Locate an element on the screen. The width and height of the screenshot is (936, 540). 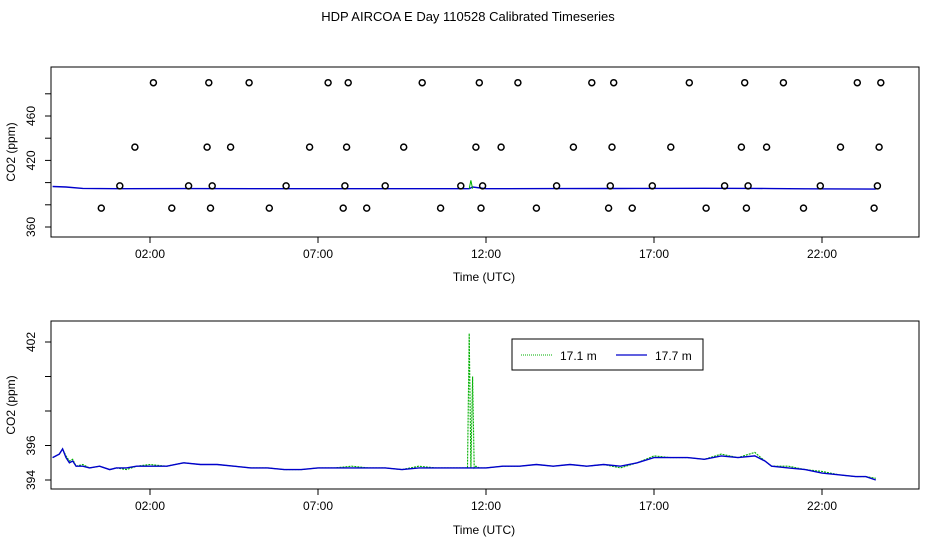
plot1-y-ticks: 360 420 460 is located at coordinates (37, 165).